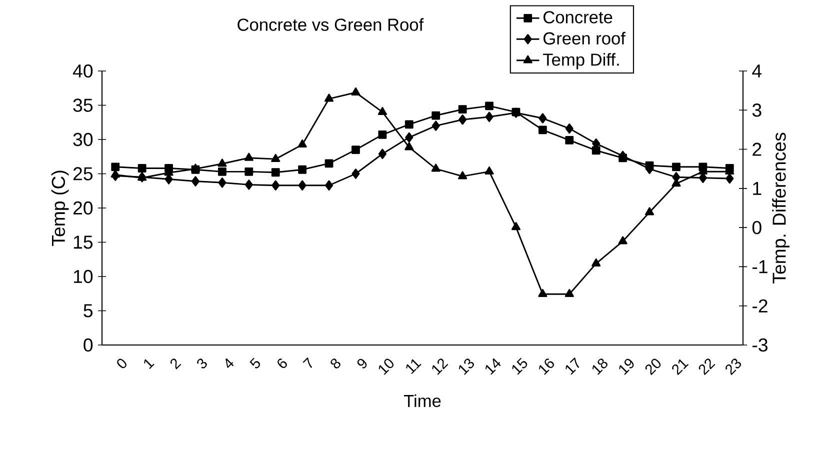  Describe the element at coordinates (121, 363) in the screenshot. I see `x-tick-label: 0` at that location.